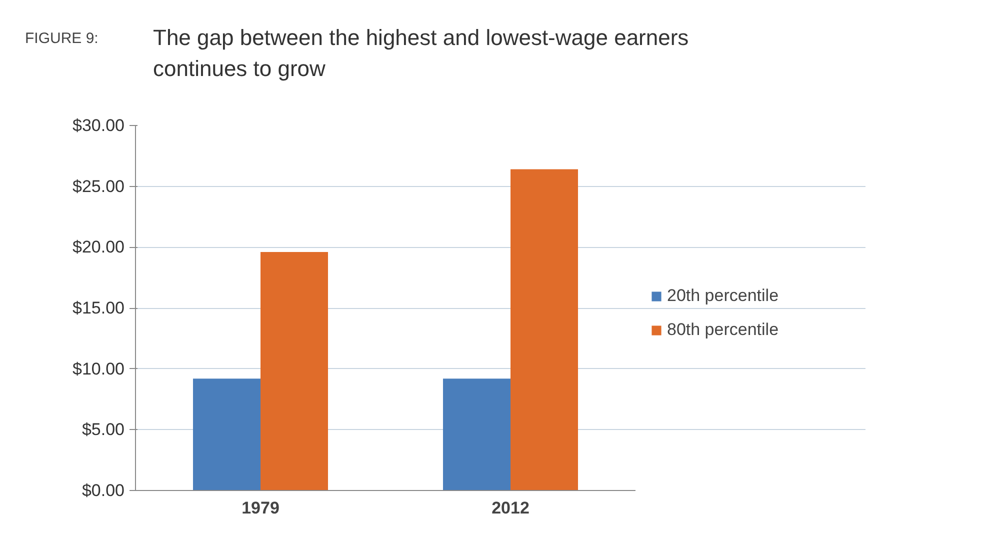 This screenshot has height=552, width=999. I want to click on y-tick-label: $15.00, so click(98, 308).